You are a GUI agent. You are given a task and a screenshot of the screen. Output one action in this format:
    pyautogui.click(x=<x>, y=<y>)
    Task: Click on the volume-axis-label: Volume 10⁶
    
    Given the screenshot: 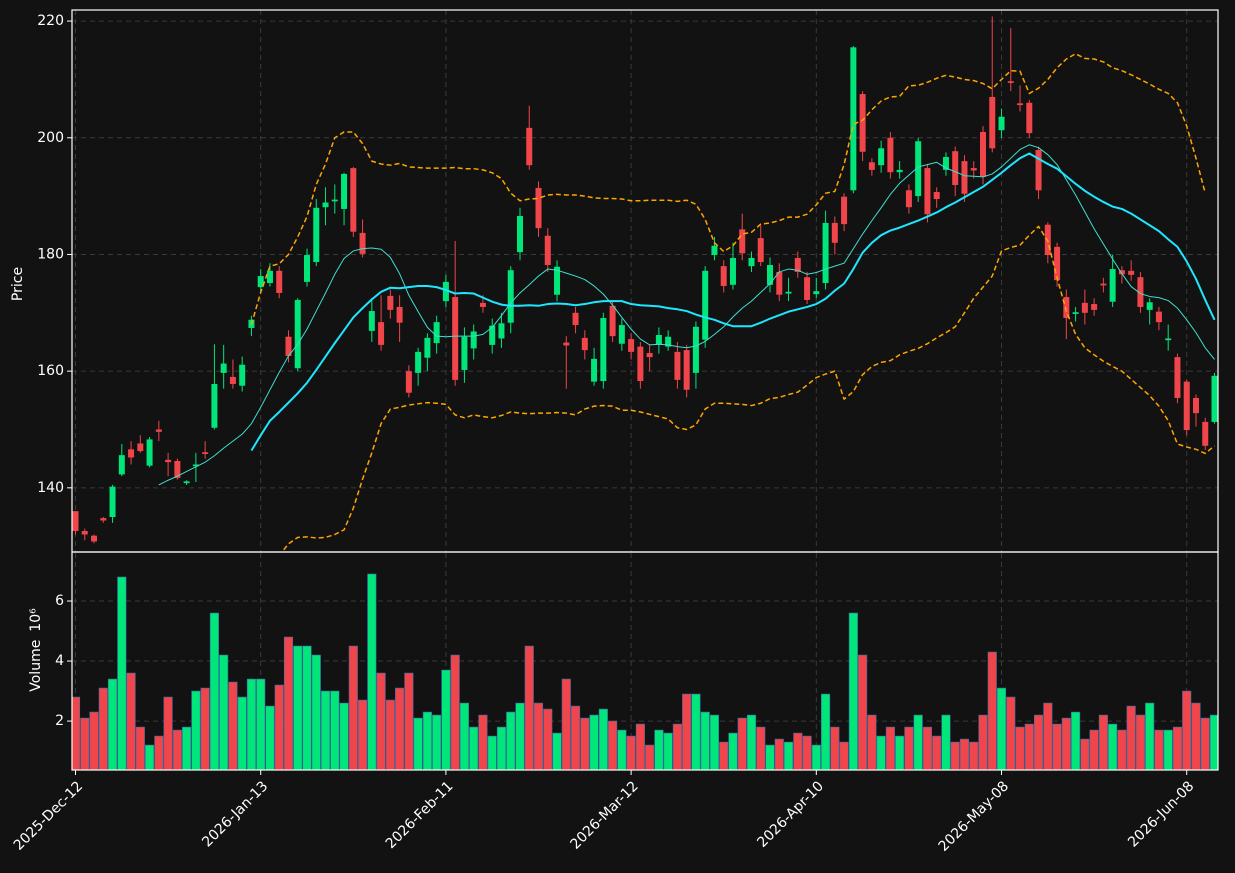 What is the action you would take?
    pyautogui.click(x=36, y=650)
    